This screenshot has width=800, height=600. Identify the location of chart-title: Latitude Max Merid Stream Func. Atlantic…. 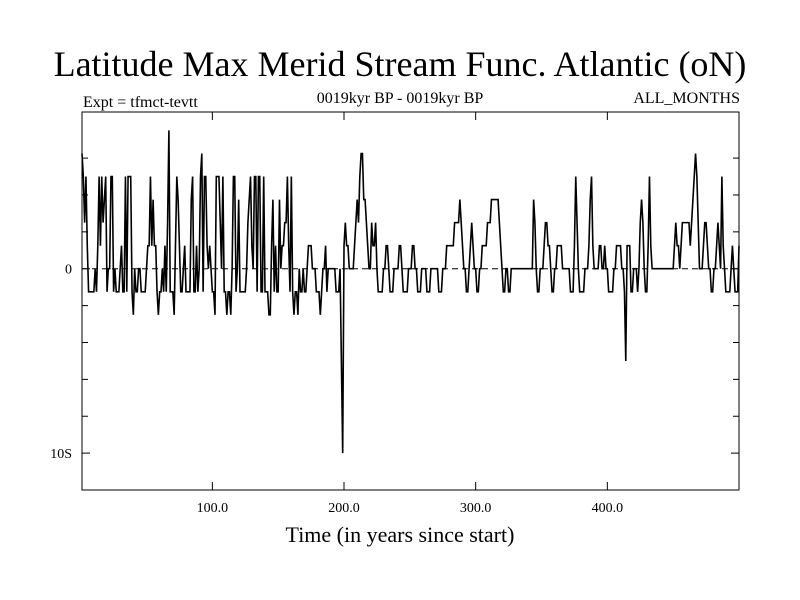
(400, 64).